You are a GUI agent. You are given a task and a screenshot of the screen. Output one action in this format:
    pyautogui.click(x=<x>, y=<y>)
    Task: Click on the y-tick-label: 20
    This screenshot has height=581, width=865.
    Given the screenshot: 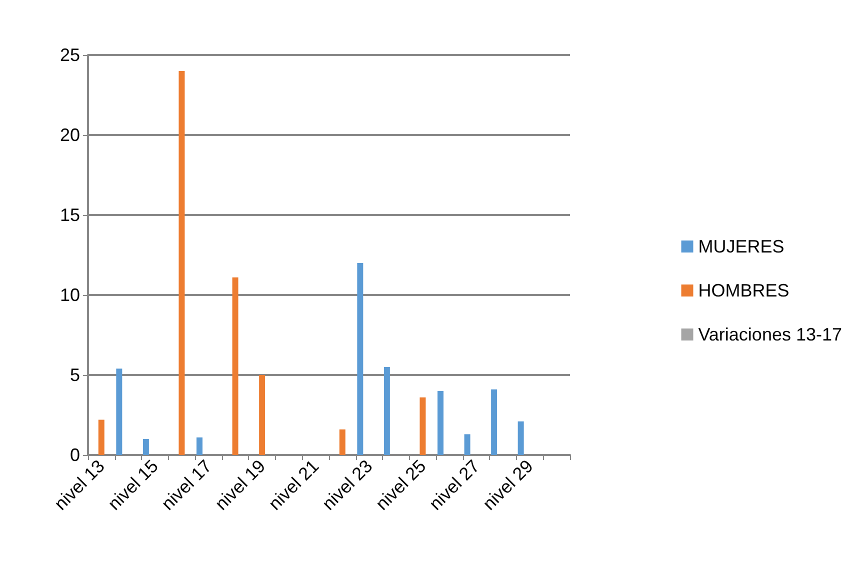 What is the action you would take?
    pyautogui.click(x=70, y=135)
    